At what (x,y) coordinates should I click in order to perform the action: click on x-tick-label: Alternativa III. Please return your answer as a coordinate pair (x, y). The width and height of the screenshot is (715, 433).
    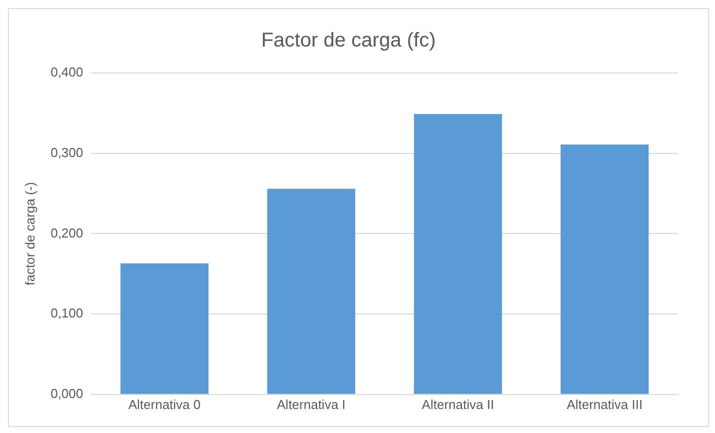
    Looking at the image, I should click on (604, 404).